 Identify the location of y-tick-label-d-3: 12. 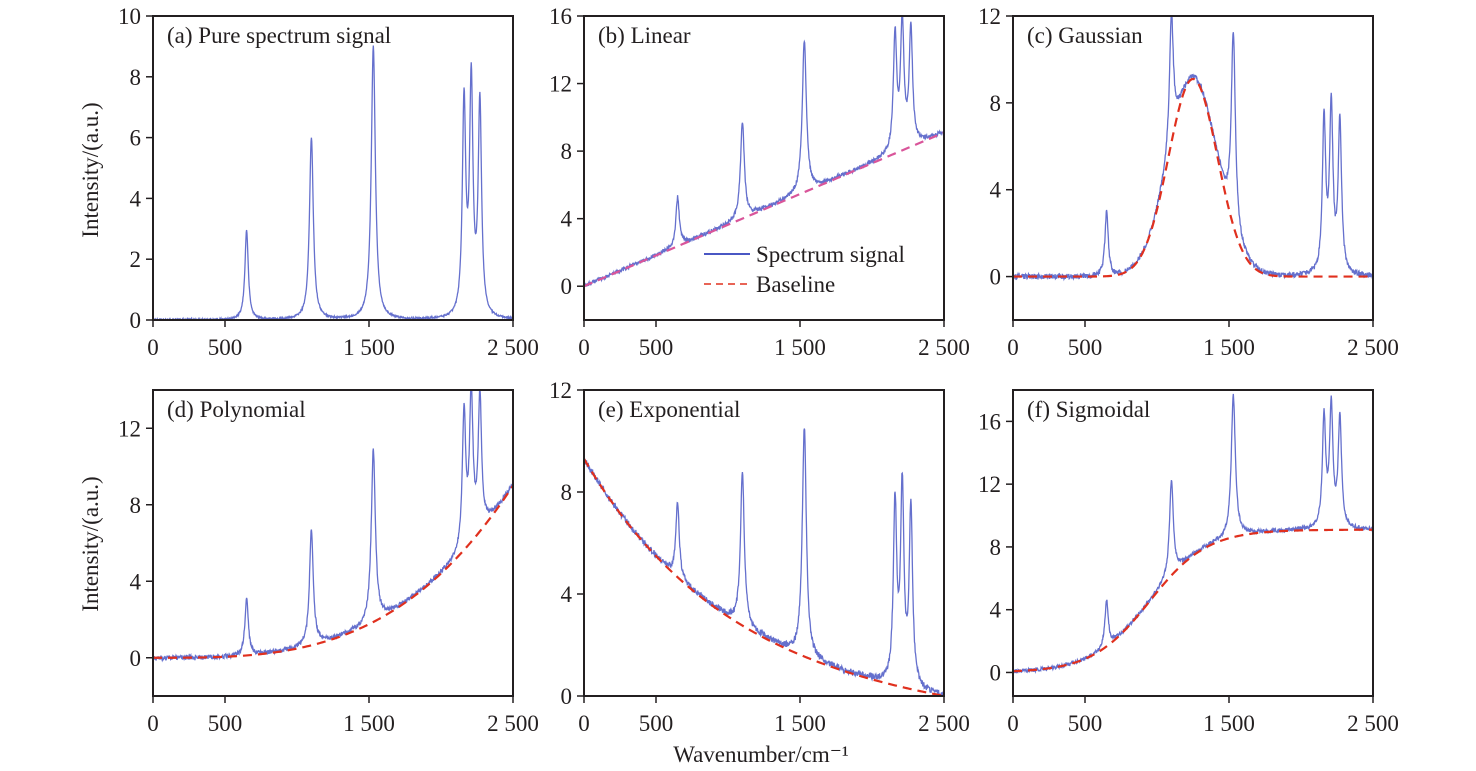
(129, 428).